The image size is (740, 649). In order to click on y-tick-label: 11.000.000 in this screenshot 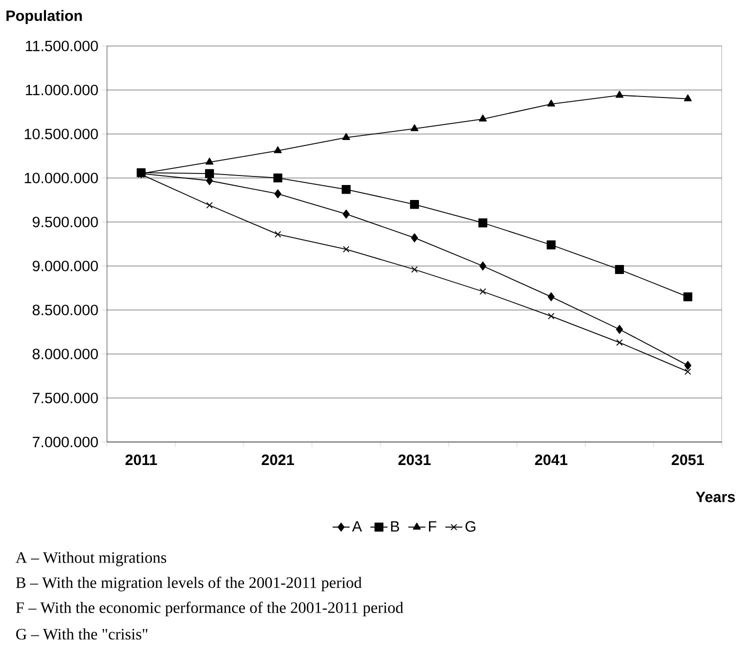, I will do `click(62, 90)`.